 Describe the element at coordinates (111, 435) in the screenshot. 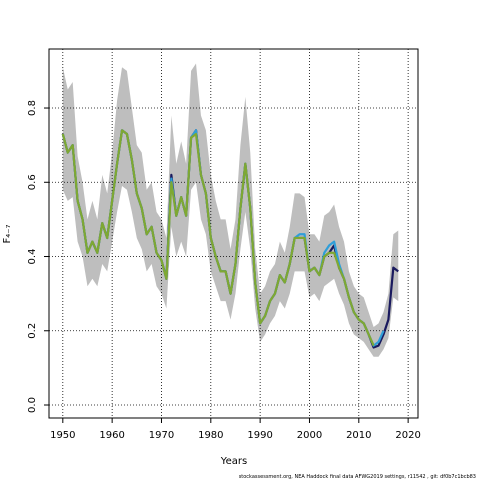

I see `x-tick-label: 1960` at that location.